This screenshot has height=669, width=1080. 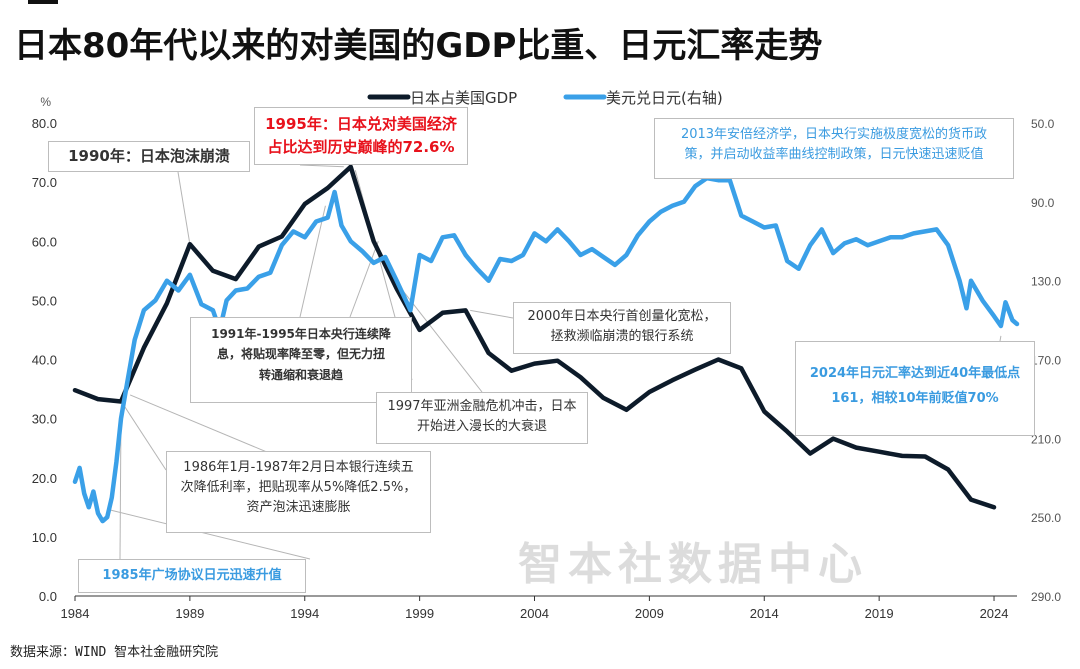 I want to click on watermark: 智本社数据中心, so click(x=693, y=564).